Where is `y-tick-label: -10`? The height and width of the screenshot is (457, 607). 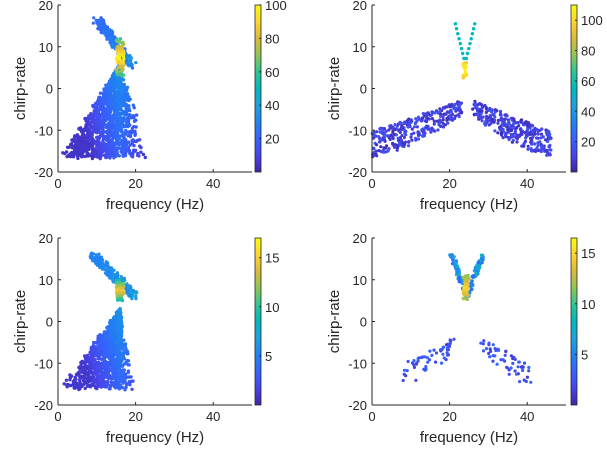 y-tick-label: -10 is located at coordinates (43, 363).